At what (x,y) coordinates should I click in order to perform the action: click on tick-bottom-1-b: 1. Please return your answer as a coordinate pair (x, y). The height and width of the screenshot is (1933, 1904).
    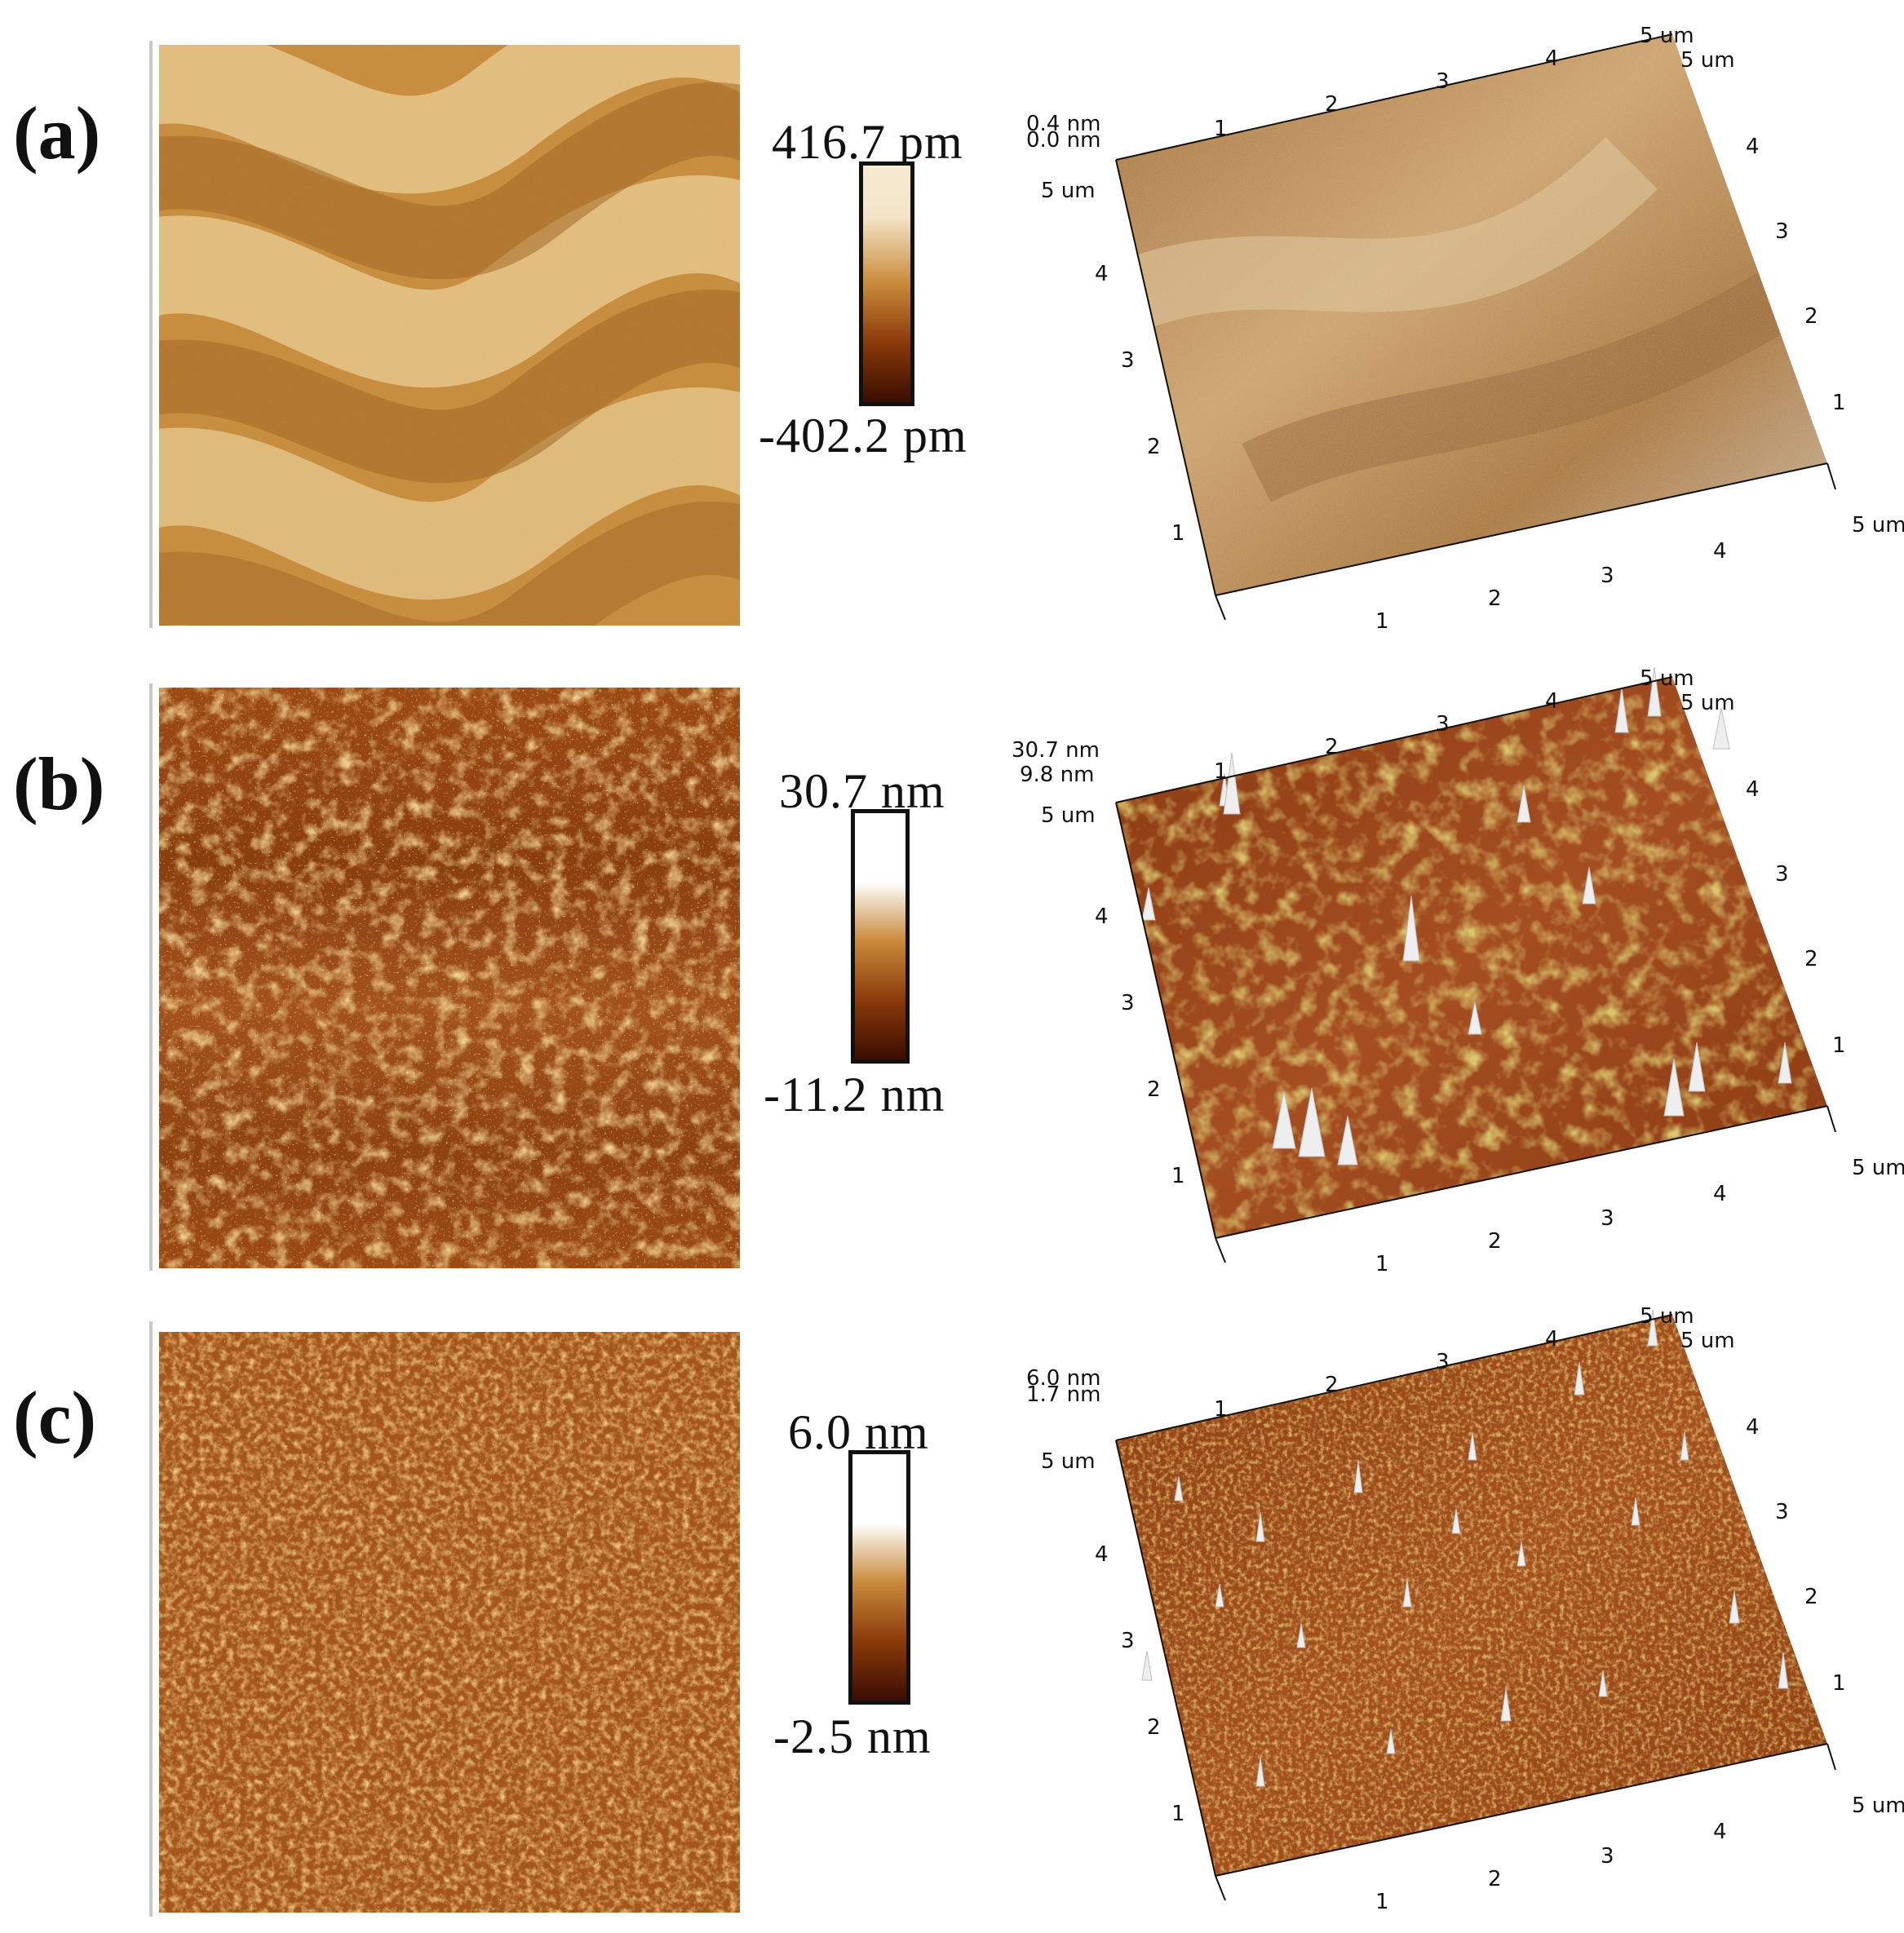
    Looking at the image, I should click on (1382, 1264).